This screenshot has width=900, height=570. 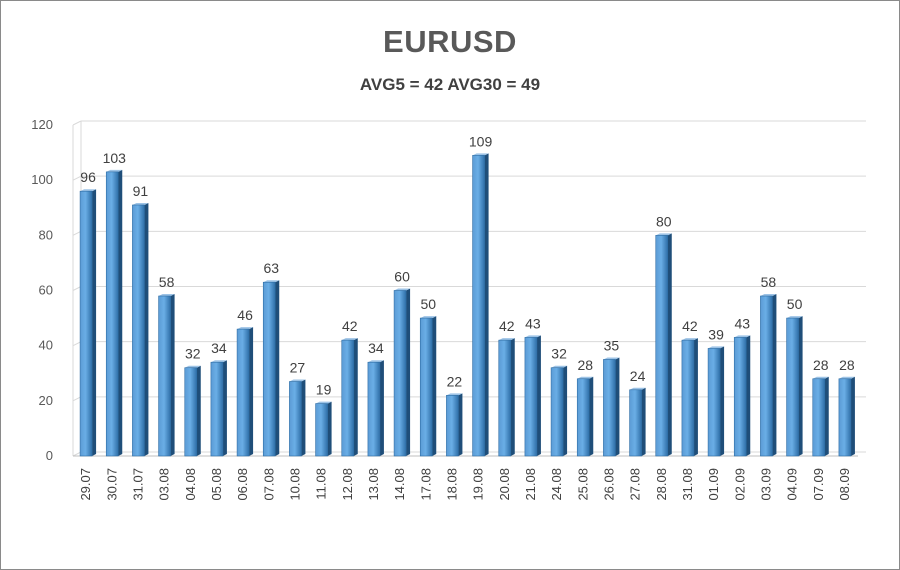 I want to click on x-tick-label: 29.07, so click(x=85, y=484).